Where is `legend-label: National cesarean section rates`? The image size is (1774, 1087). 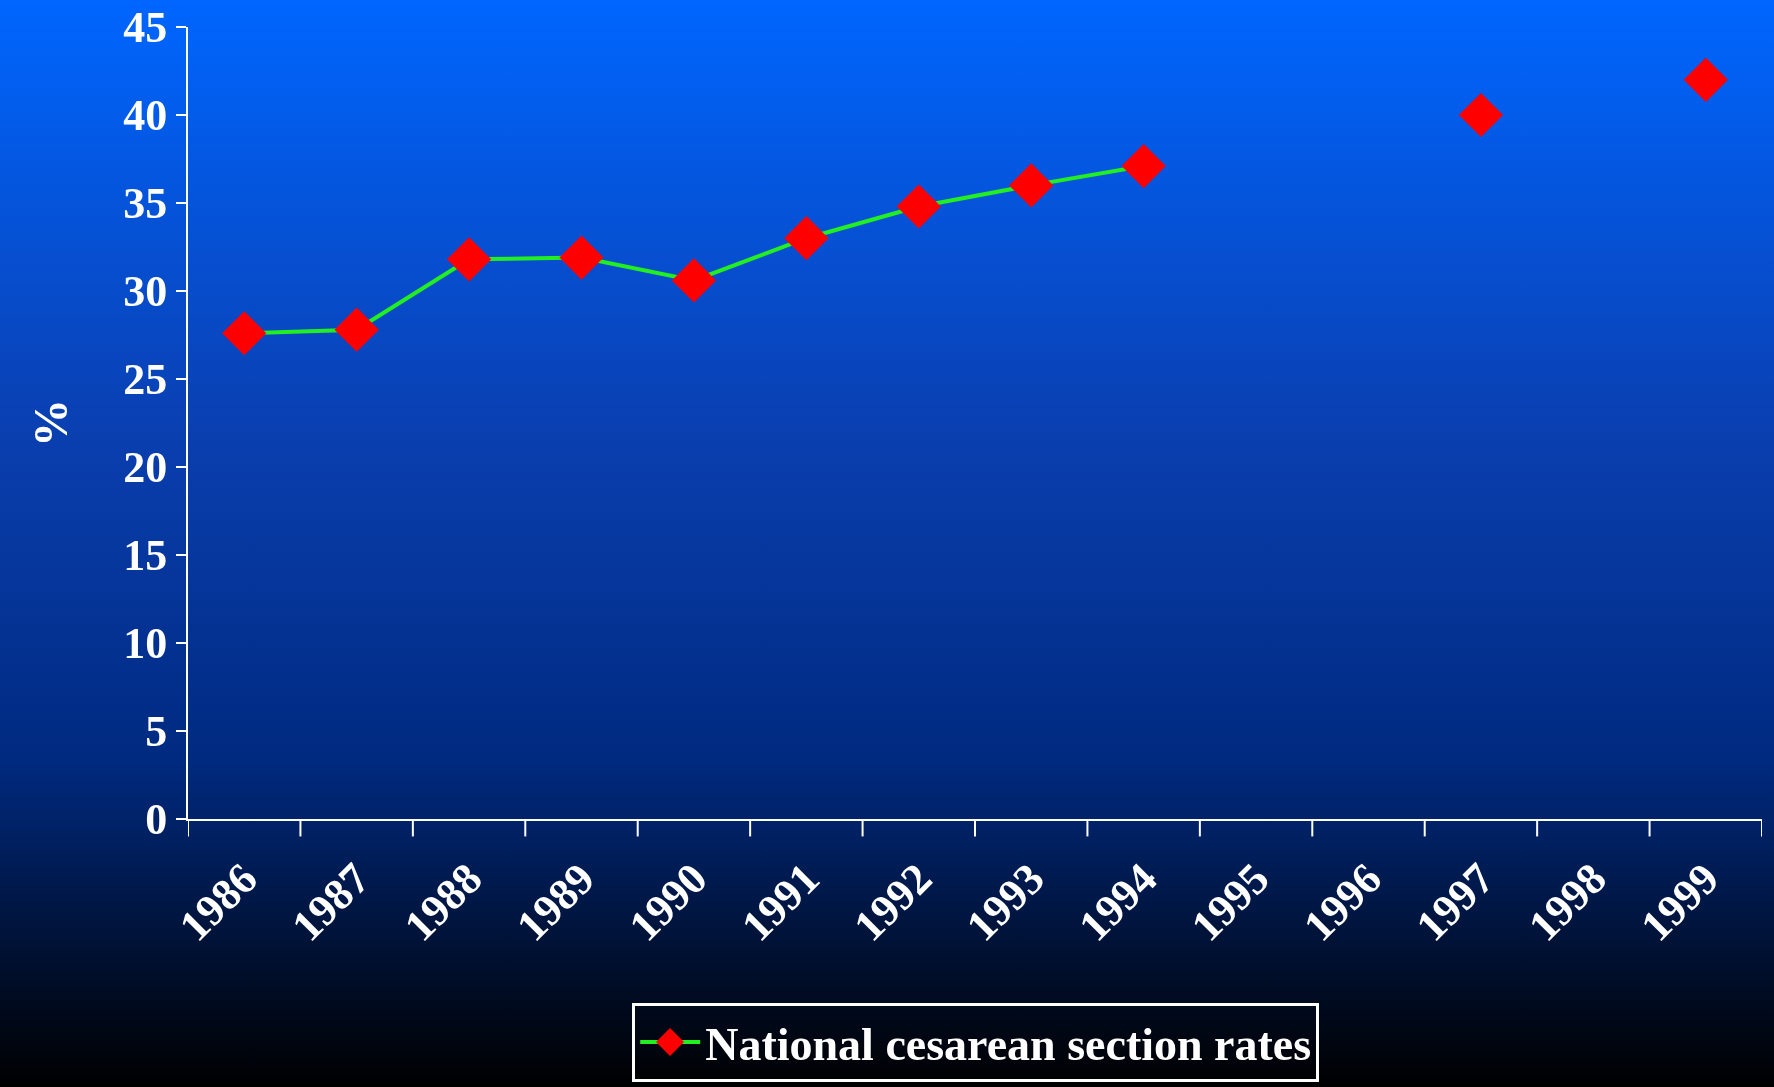 legend-label: National cesarean section rates is located at coordinates (1008, 1044).